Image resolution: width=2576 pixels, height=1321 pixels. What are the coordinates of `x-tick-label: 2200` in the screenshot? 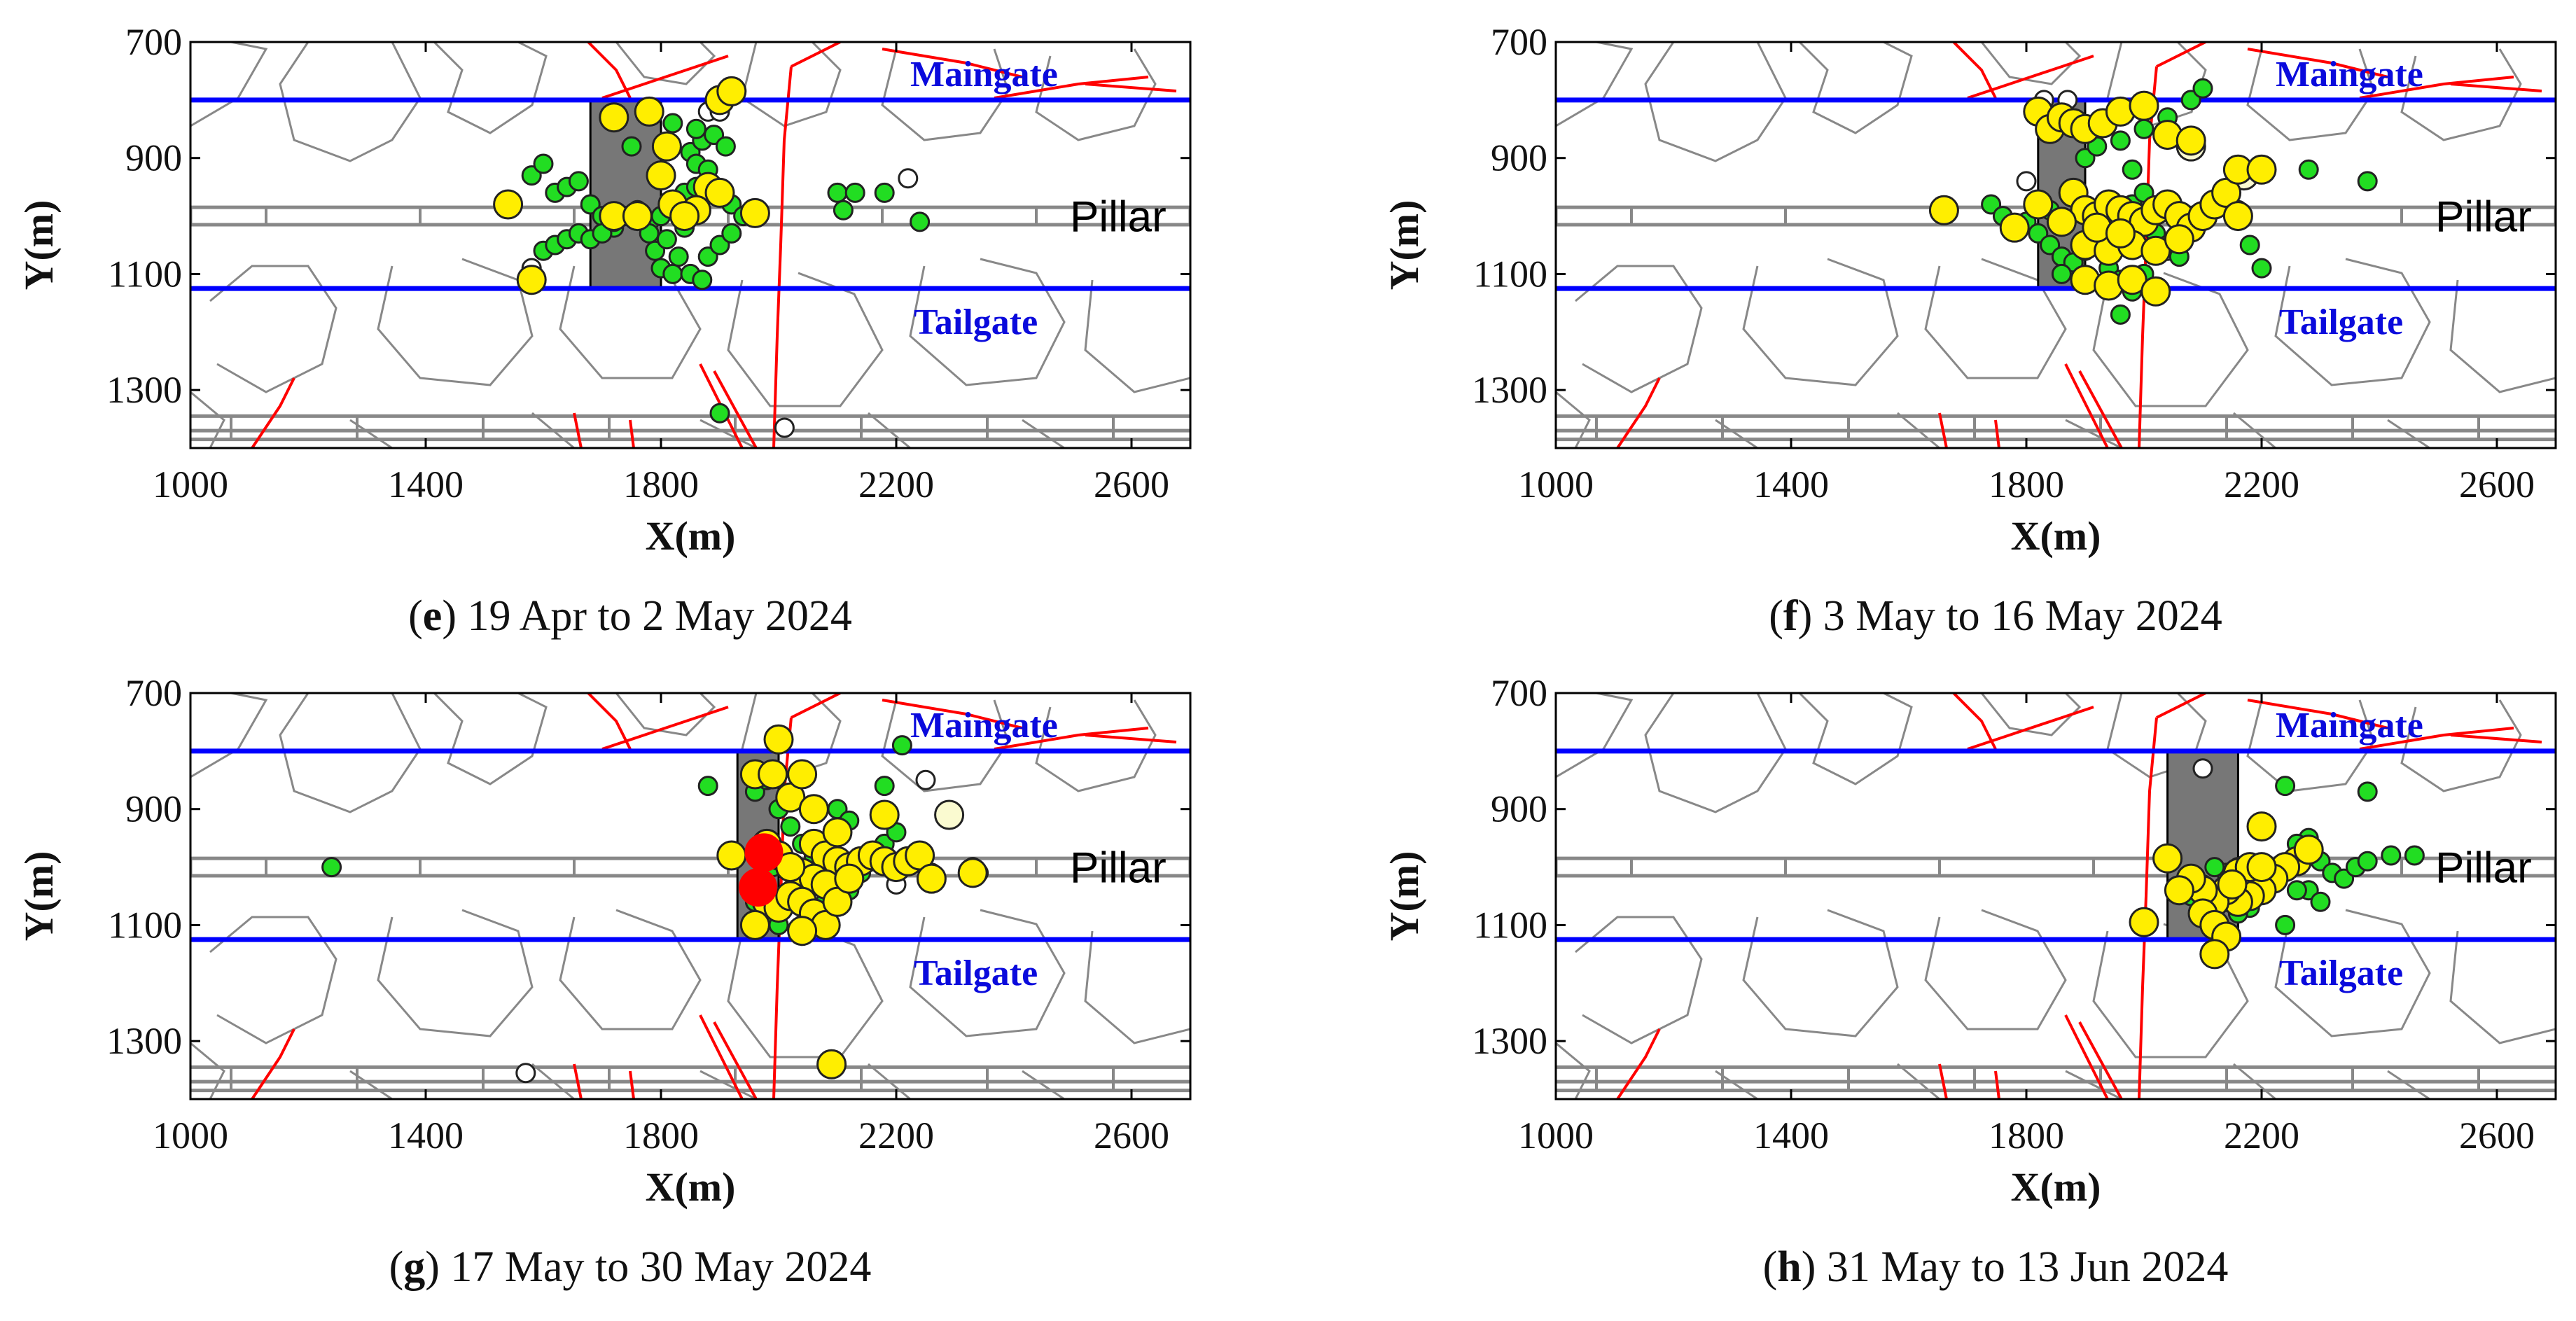 It's located at (2261, 484).